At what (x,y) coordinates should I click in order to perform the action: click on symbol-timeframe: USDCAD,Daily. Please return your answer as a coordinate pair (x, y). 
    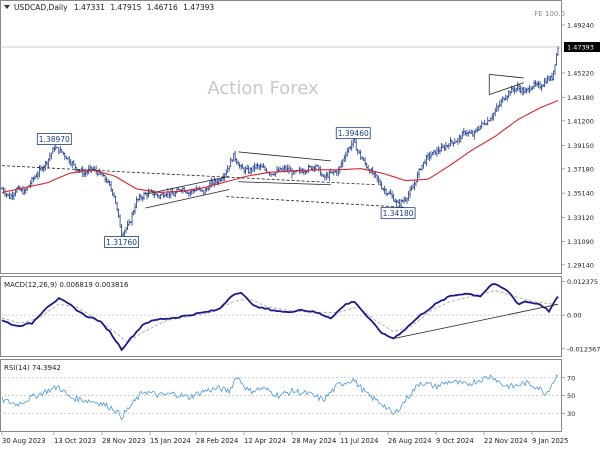
    Looking at the image, I should click on (41, 7).